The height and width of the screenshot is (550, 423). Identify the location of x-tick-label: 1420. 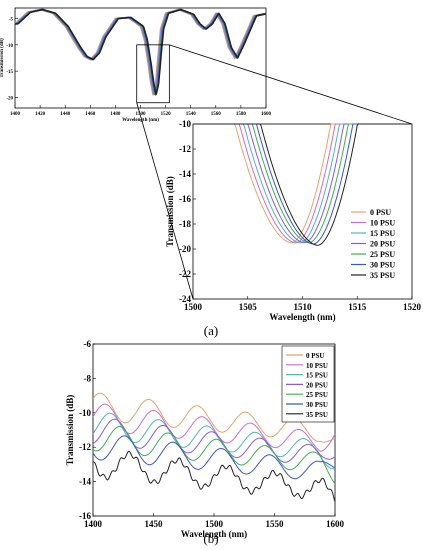
(40, 114).